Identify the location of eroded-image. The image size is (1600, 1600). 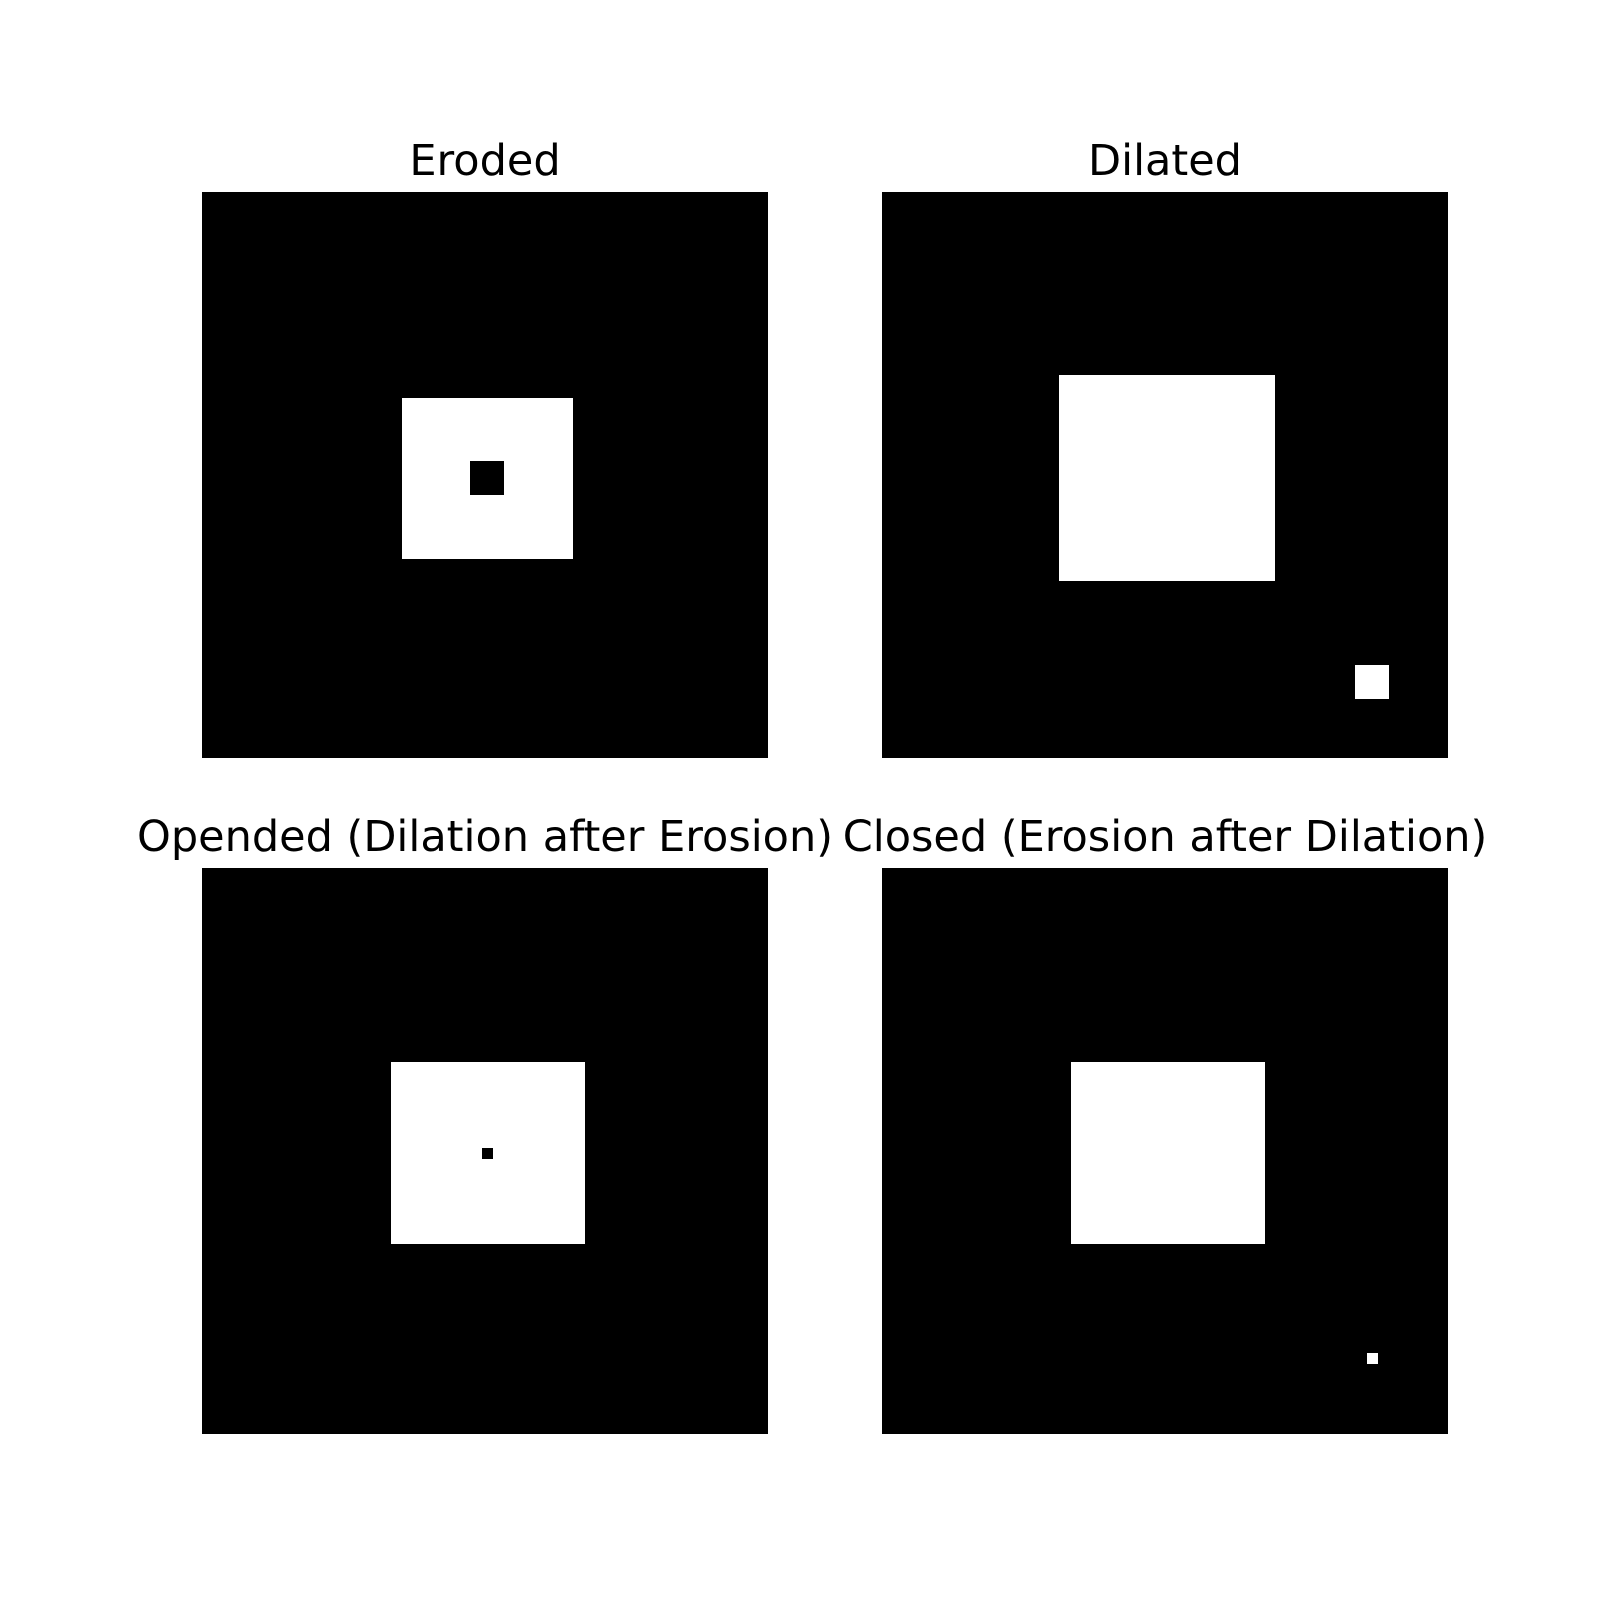
(485, 475).